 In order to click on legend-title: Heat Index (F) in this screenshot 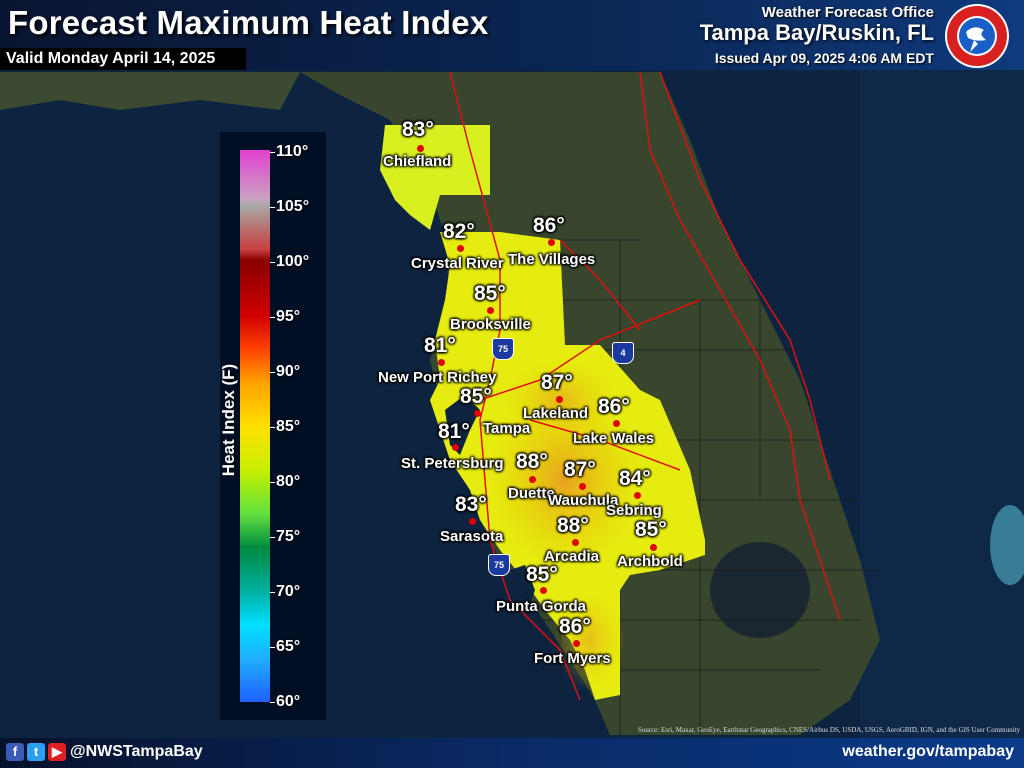, I will do `click(228, 420)`.